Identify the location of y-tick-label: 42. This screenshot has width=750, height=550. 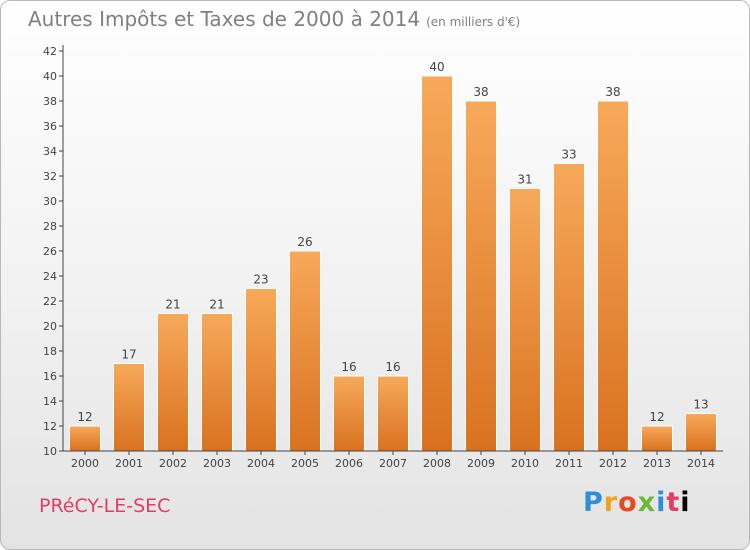
(50, 51).